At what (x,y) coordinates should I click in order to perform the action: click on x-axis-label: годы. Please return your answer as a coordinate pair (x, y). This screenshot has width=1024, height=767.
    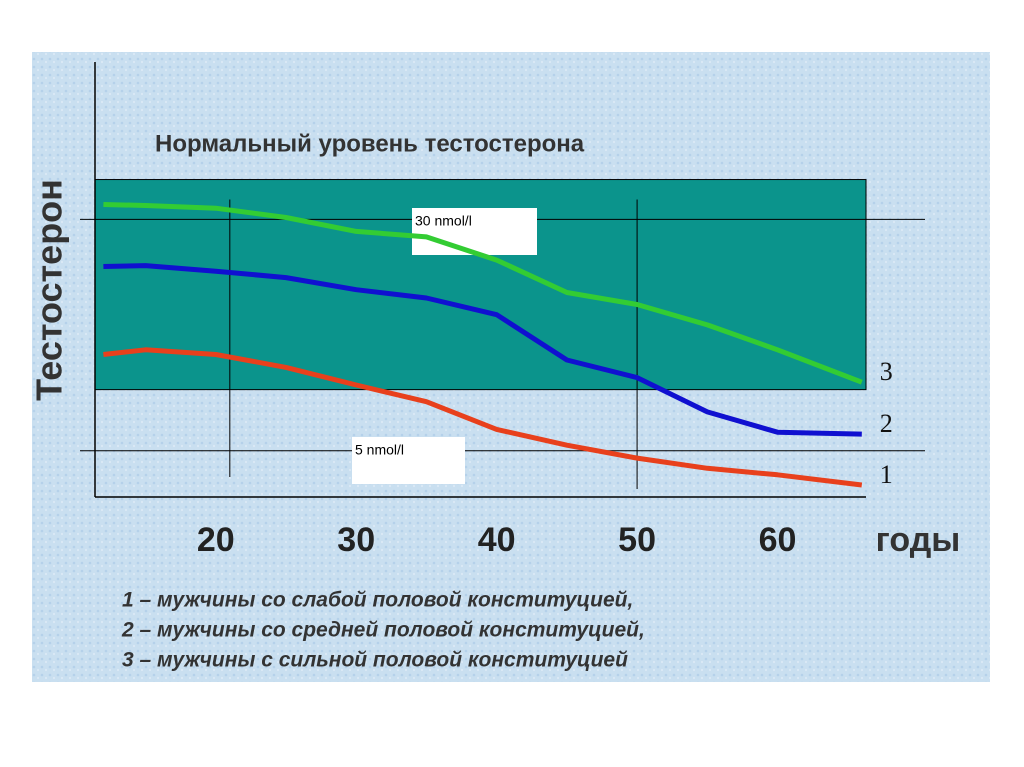
    Looking at the image, I should click on (918, 540).